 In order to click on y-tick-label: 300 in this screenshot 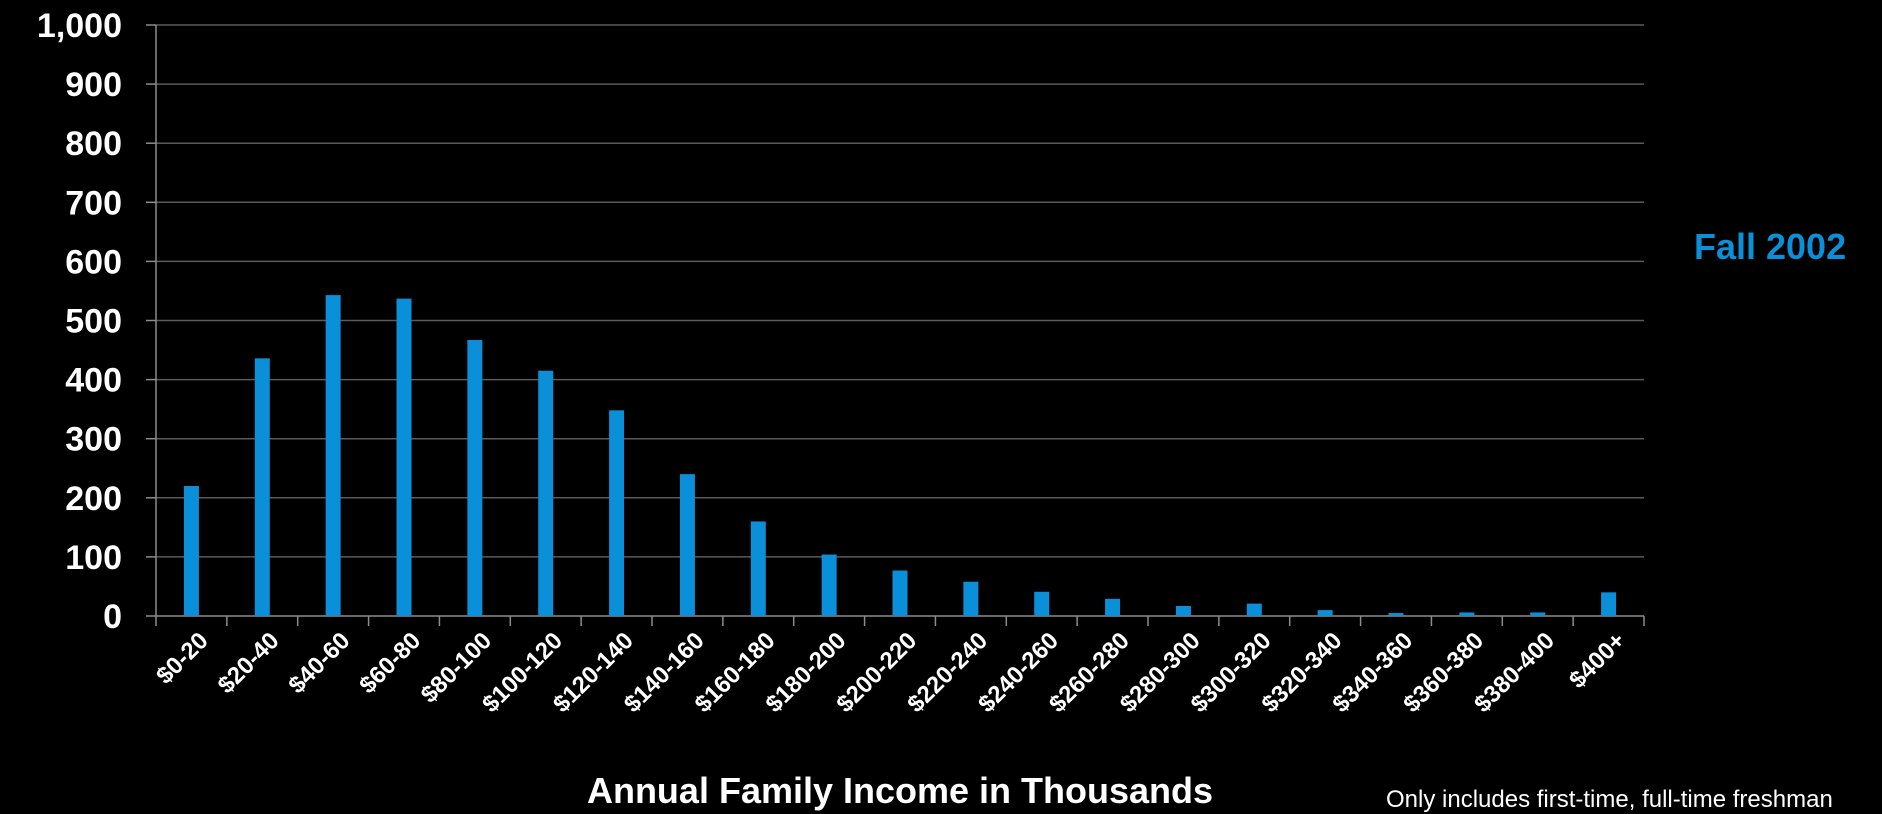, I will do `click(93, 440)`.